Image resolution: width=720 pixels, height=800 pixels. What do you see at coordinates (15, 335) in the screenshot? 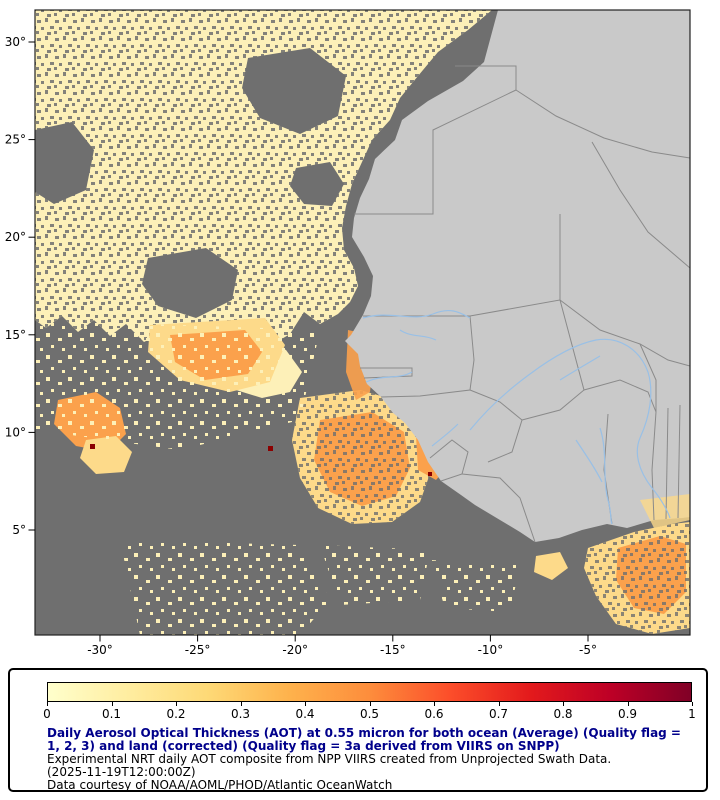
I see `lat-tick-label: 15°` at bounding box center [15, 335].